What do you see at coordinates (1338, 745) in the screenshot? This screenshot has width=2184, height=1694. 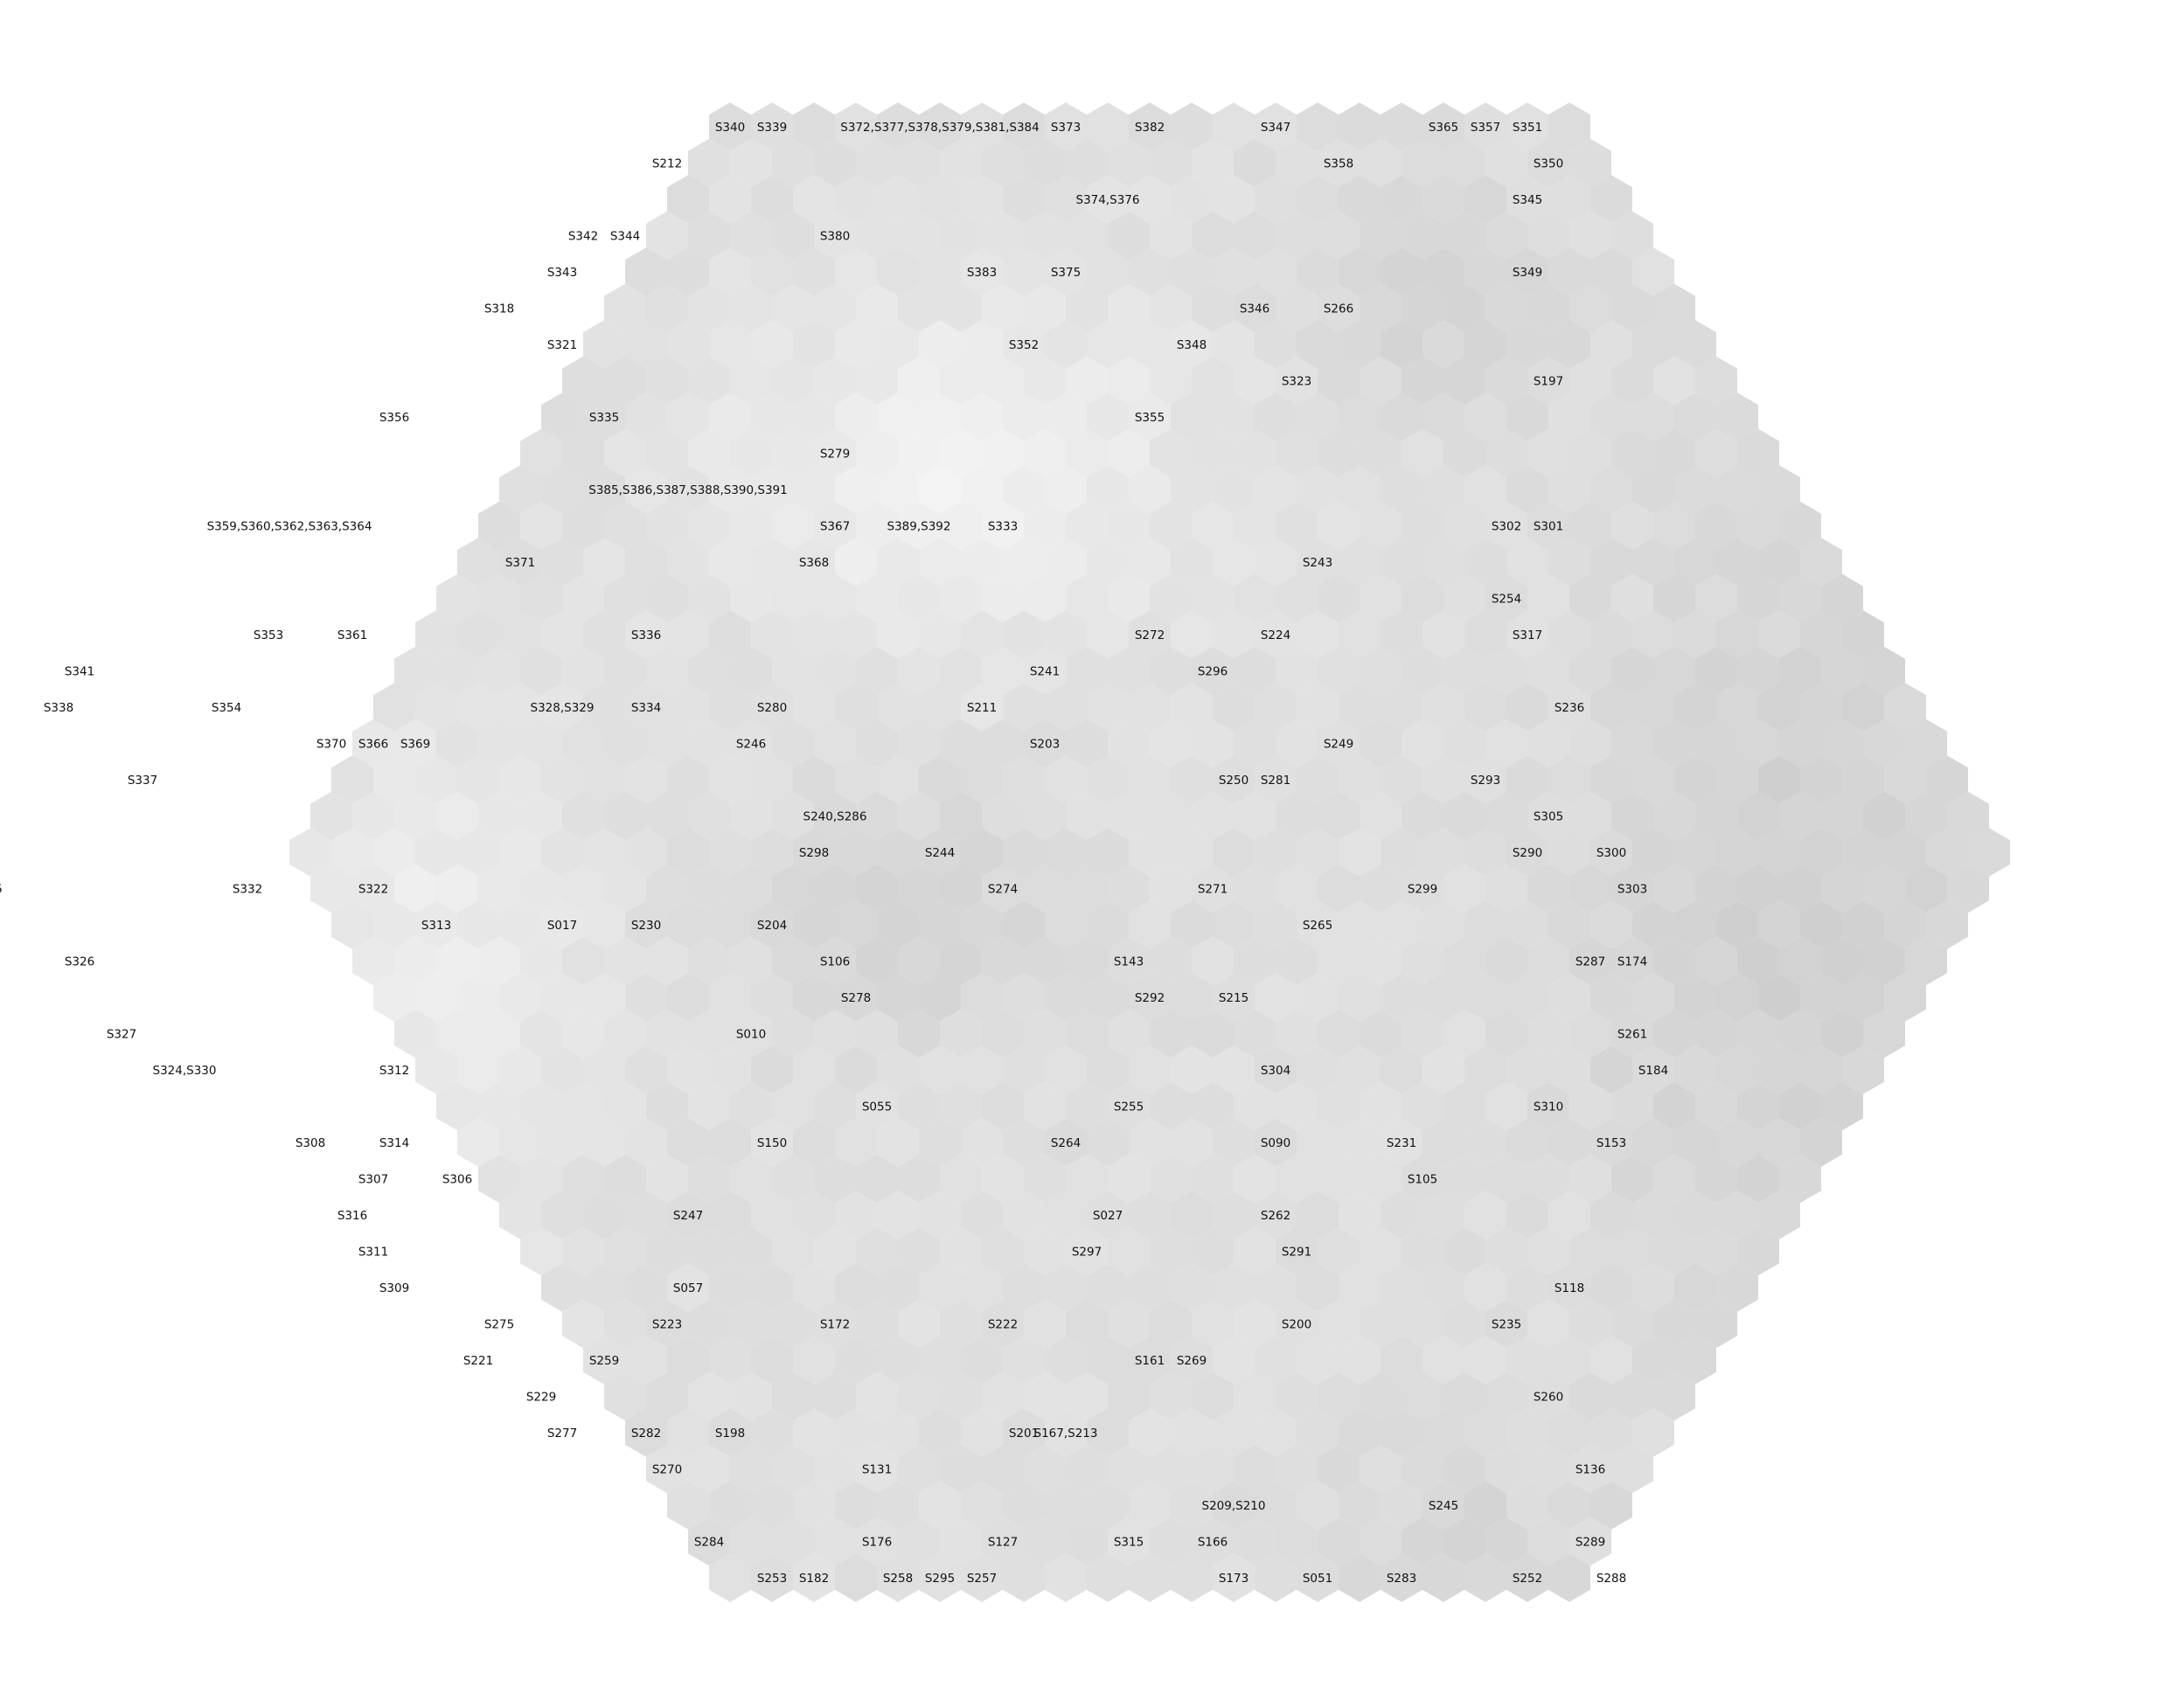 I see `node-label: S249` at bounding box center [1338, 745].